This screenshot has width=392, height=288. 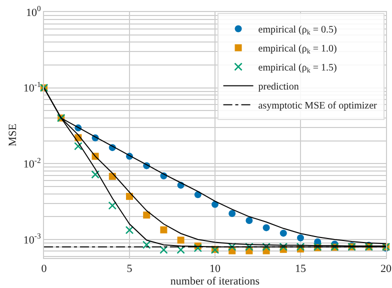 I want to click on legend-label: empirical (ρ$_{k}$ = 1.0), so click(x=297, y=50).